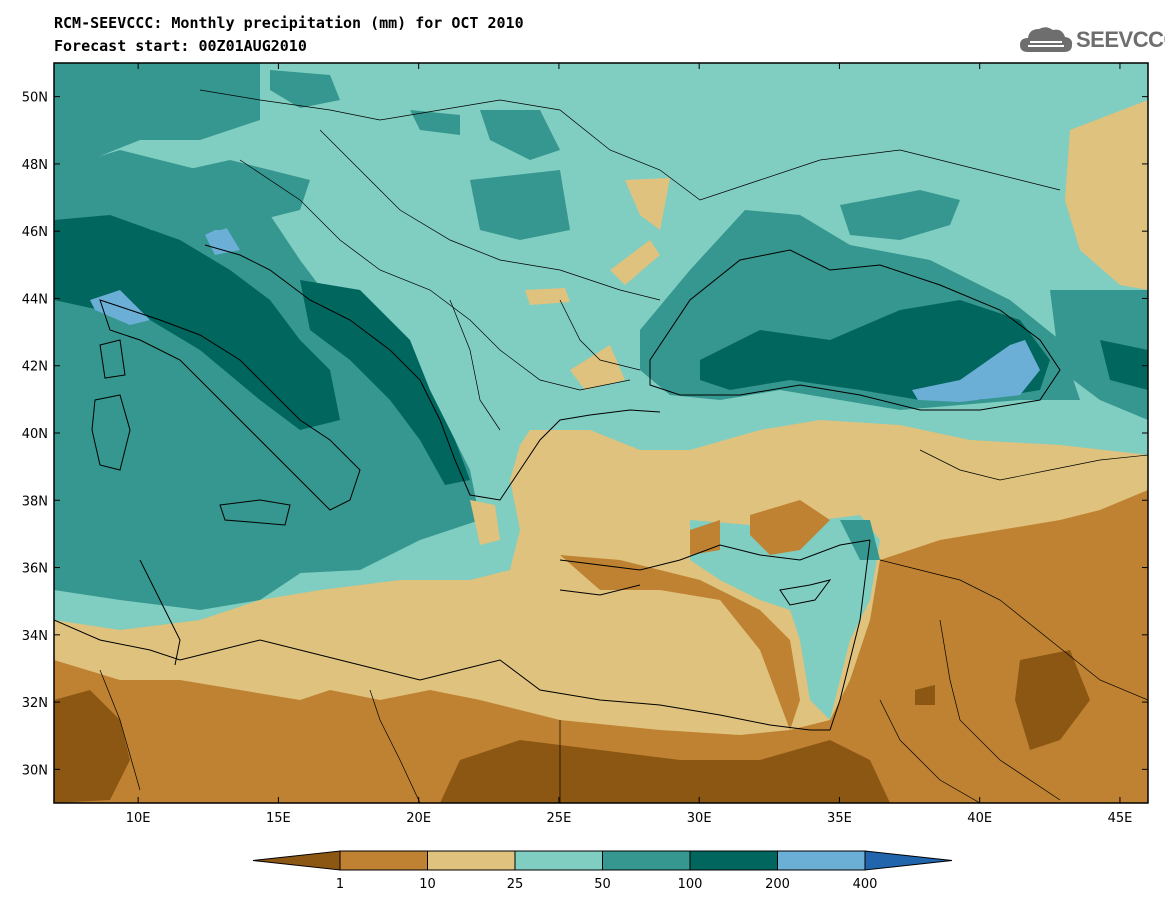 Image resolution: width=1165 pixels, height=907 pixels. Describe the element at coordinates (427, 884) in the screenshot. I see `colorbar-level-label: 10` at that location.